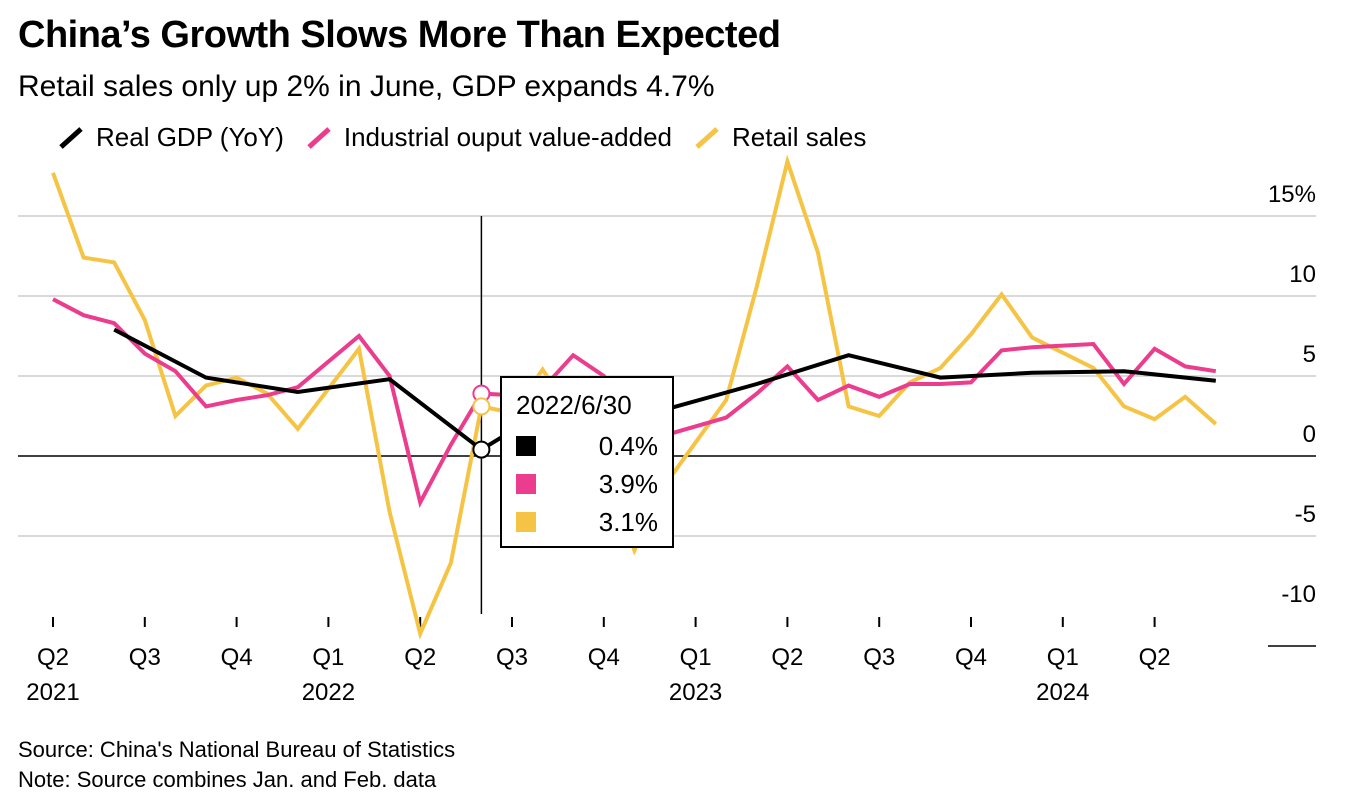 The width and height of the screenshot is (1358, 812). I want to click on legend-swatch-gdp, so click(71, 137).